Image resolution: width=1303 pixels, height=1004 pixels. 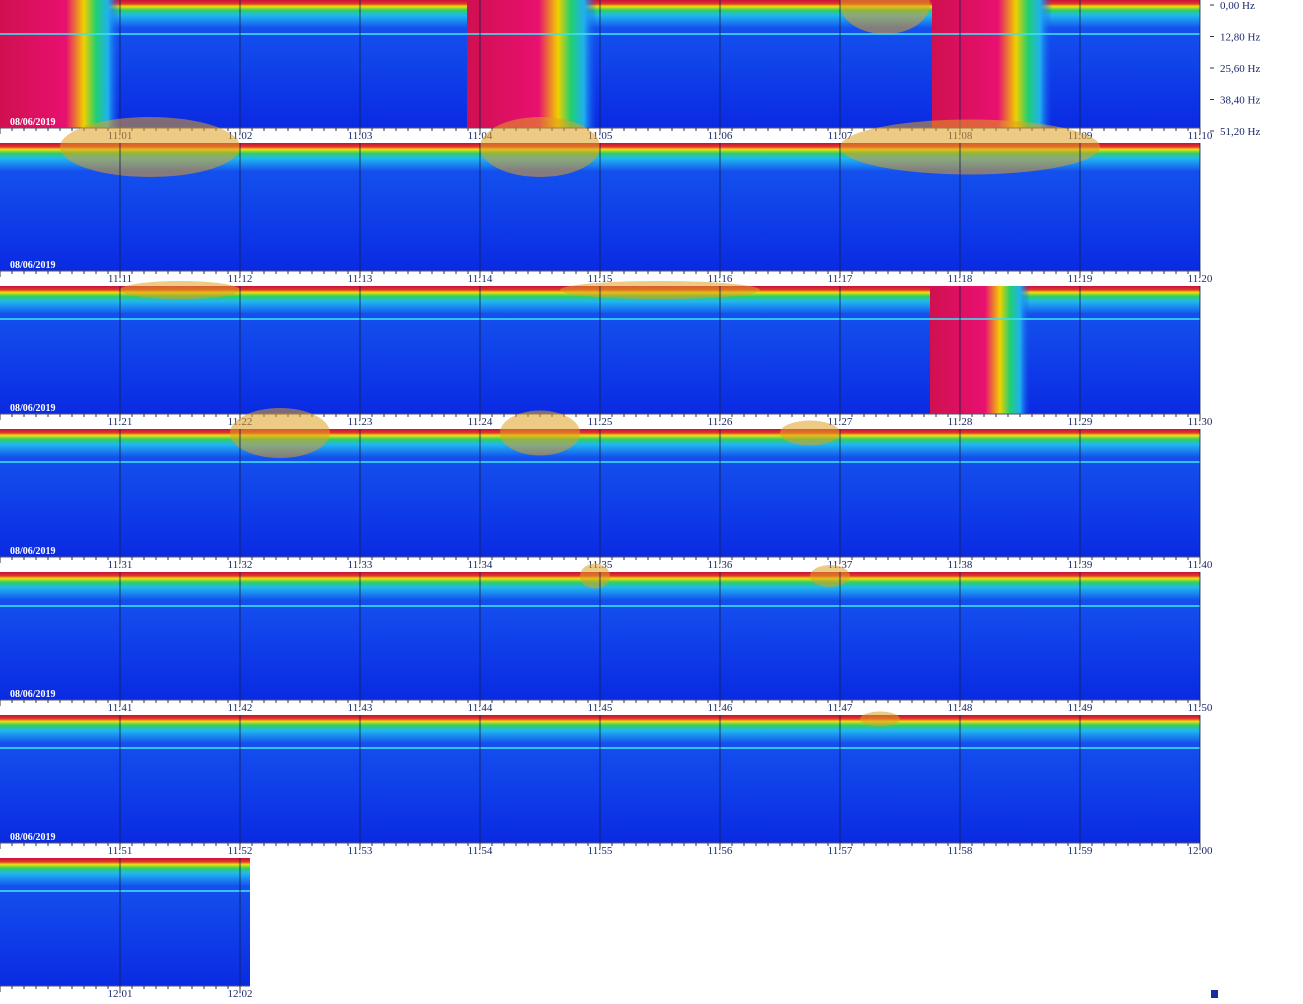 I want to click on time-label: 11:36, so click(x=720, y=565).